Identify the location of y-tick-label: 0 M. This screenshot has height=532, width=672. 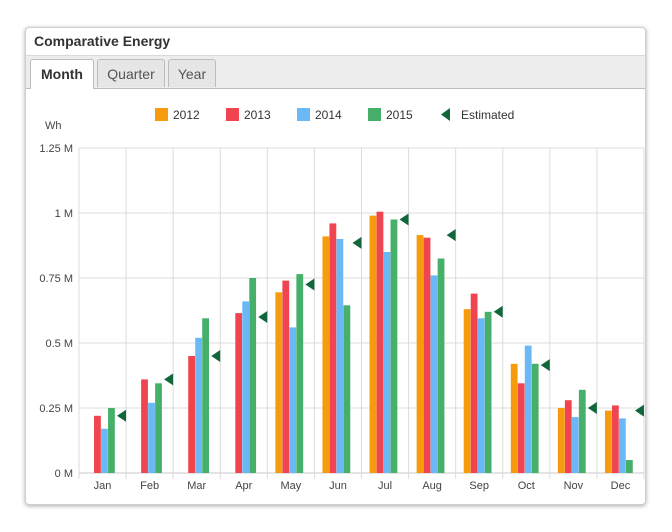
(64, 474).